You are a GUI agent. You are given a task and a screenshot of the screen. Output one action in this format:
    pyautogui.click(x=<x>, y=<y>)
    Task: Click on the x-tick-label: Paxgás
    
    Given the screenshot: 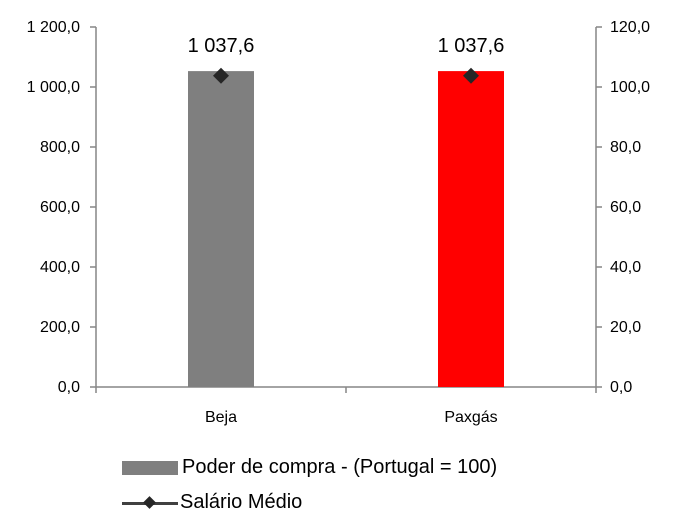 What is the action you would take?
    pyautogui.click(x=470, y=417)
    